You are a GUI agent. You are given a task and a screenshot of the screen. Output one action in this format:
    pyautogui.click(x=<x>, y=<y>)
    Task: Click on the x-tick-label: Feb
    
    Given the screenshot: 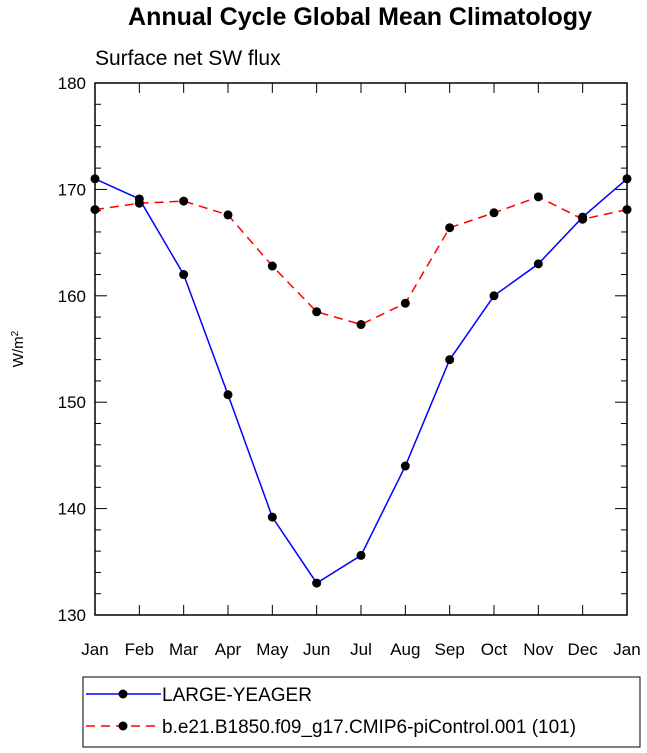 What is the action you would take?
    pyautogui.click(x=139, y=649)
    